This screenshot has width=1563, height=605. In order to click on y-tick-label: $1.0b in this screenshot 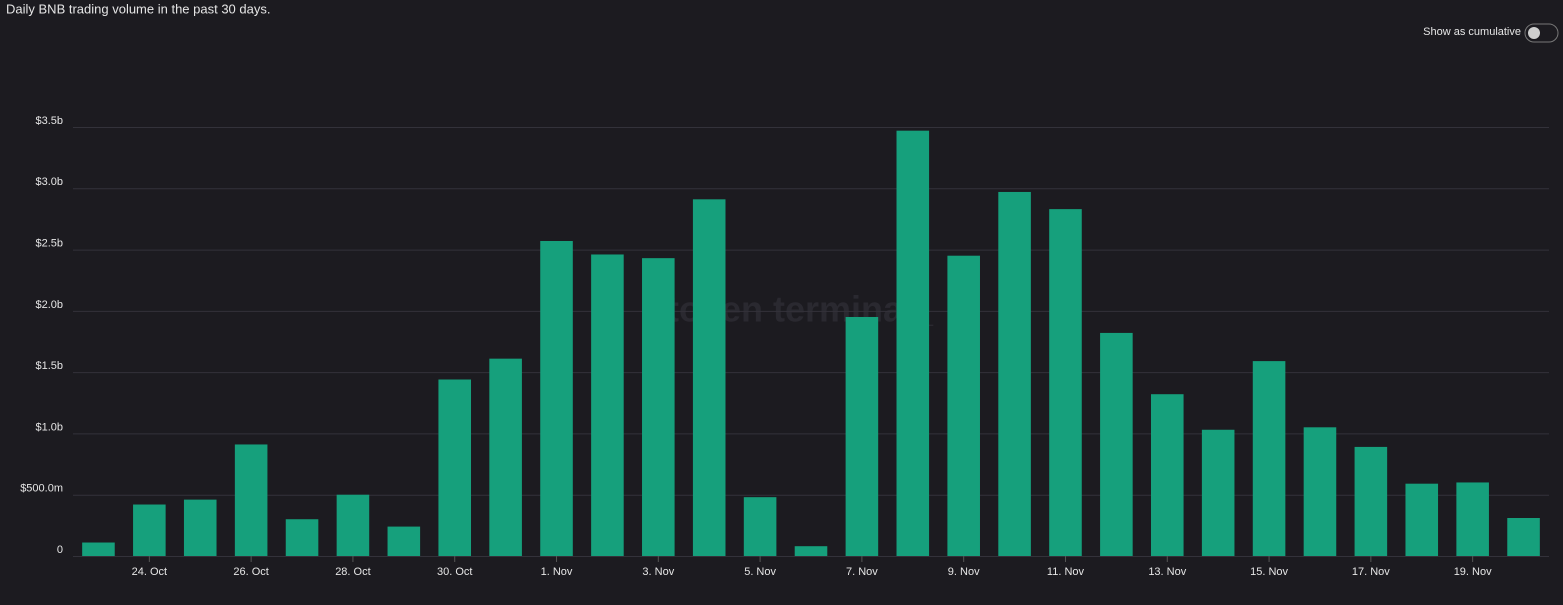, I will do `click(49, 427)`.